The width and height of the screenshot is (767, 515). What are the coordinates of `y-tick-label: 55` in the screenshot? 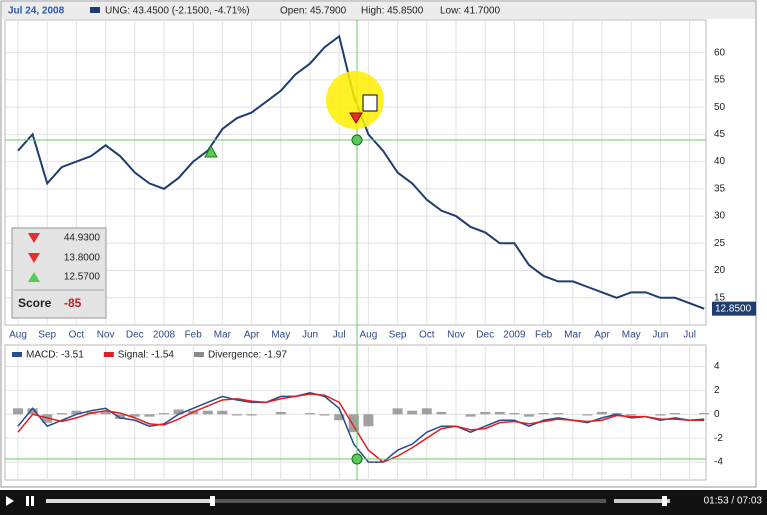 It's located at (720, 80).